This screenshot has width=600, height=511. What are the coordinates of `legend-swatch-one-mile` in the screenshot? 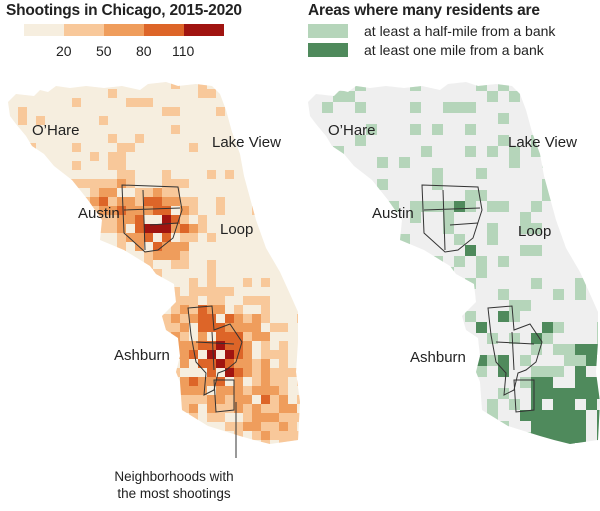 It's located at (328, 50).